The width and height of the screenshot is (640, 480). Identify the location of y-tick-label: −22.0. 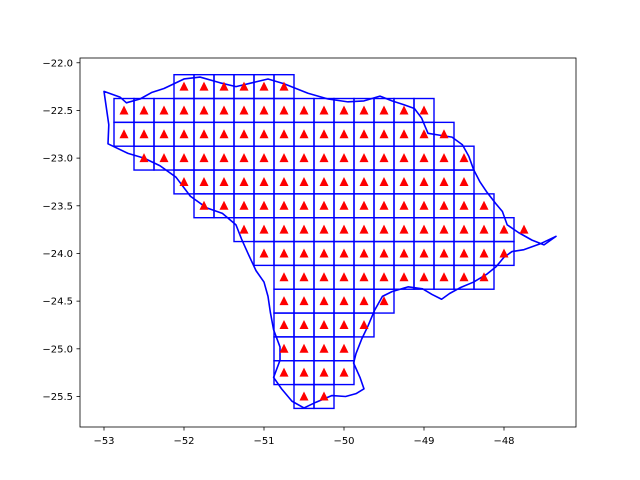
(57, 63).